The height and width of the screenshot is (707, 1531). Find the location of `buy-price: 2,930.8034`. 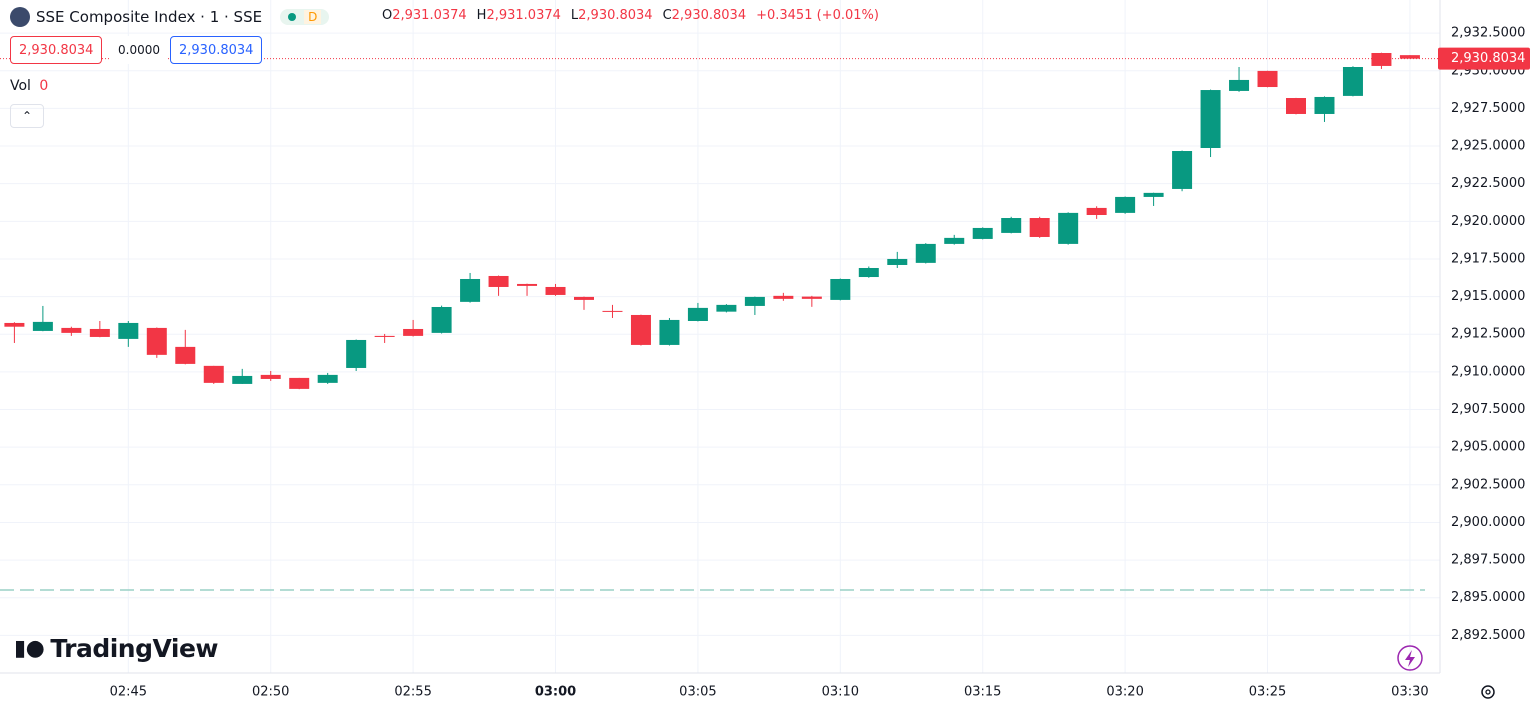

buy-price: 2,930.8034 is located at coordinates (216, 50).